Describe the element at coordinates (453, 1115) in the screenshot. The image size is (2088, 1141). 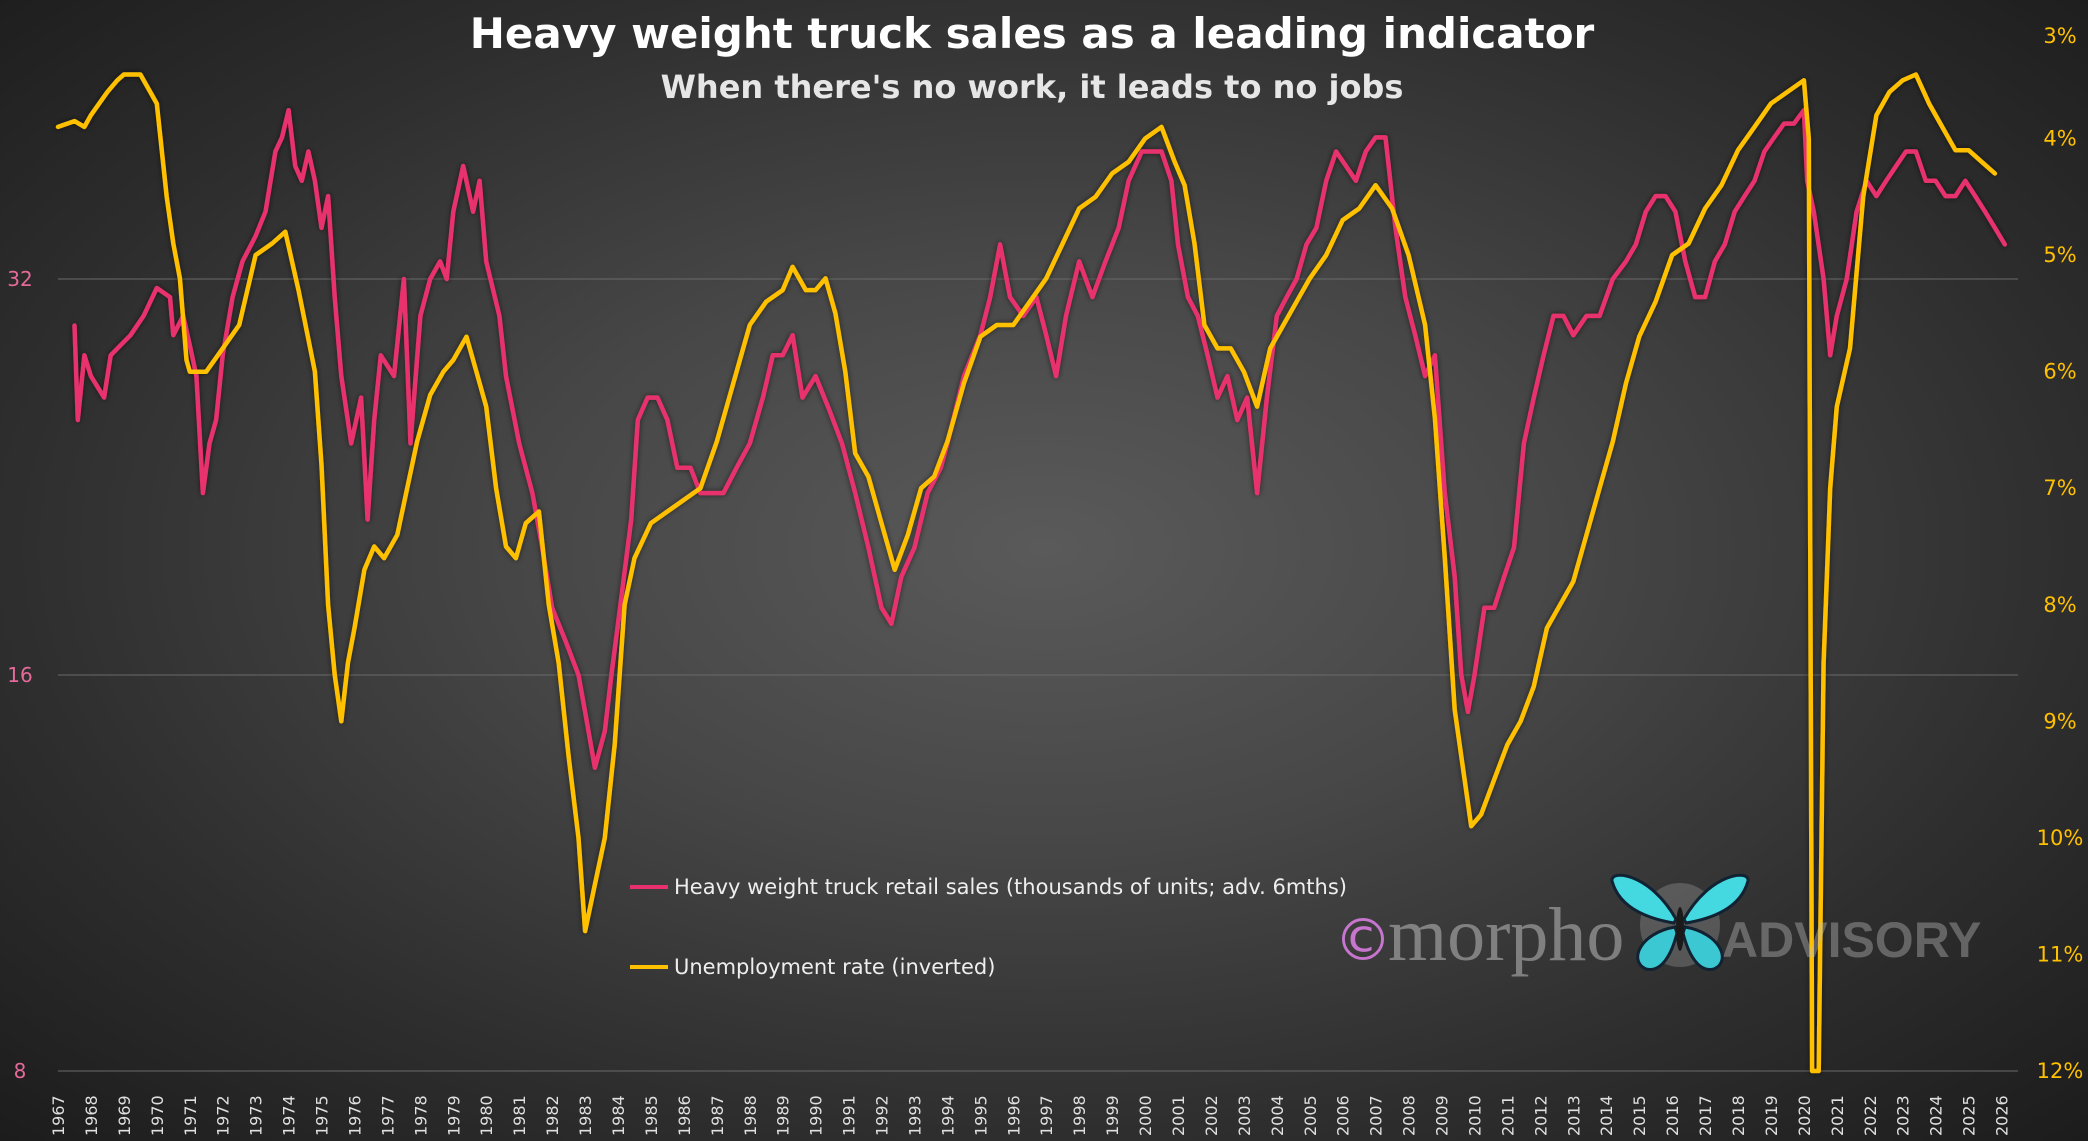
I see `x-tick-label: 1979` at that location.